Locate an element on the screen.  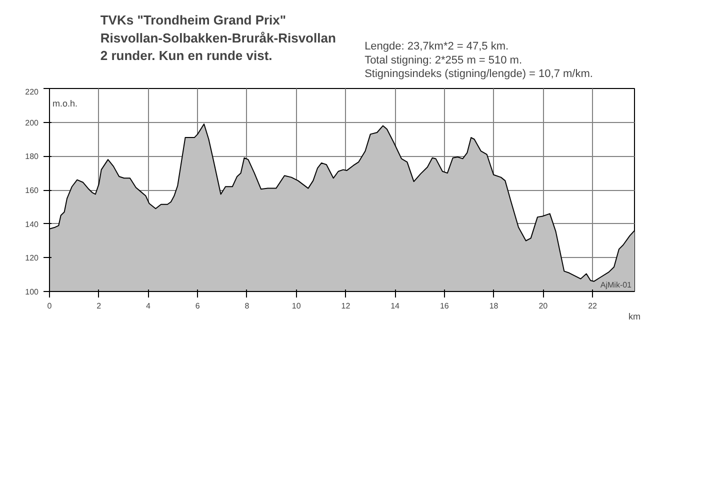
x-tick-label: 2 is located at coordinates (99, 306).